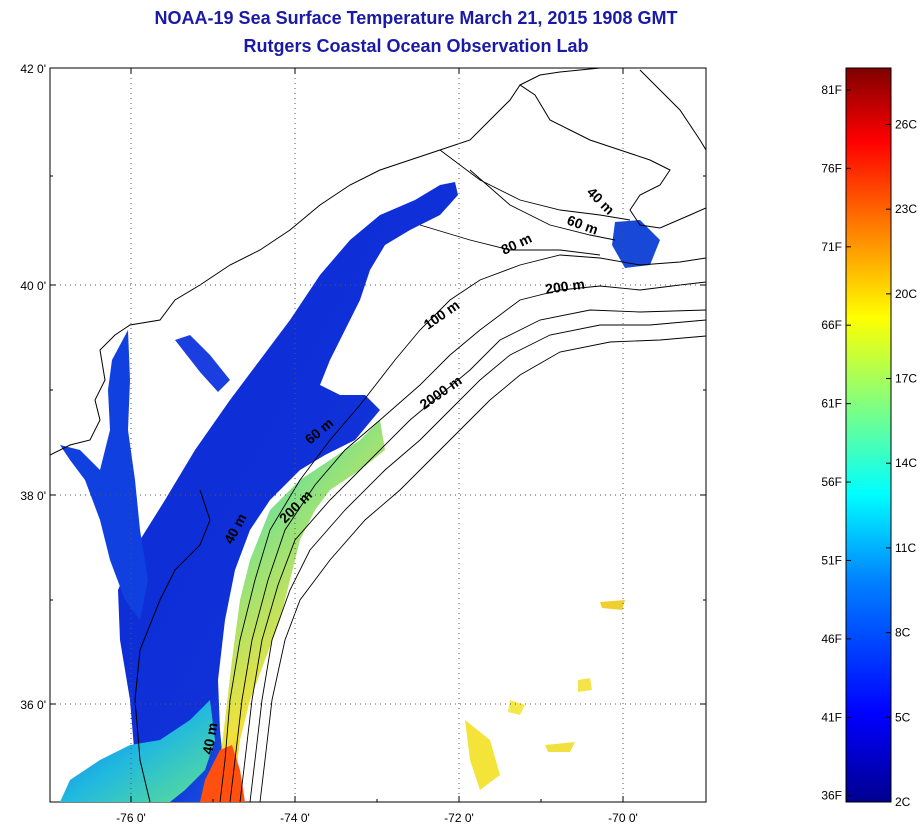  I want to click on lat-label: 36 0', so click(33, 705).